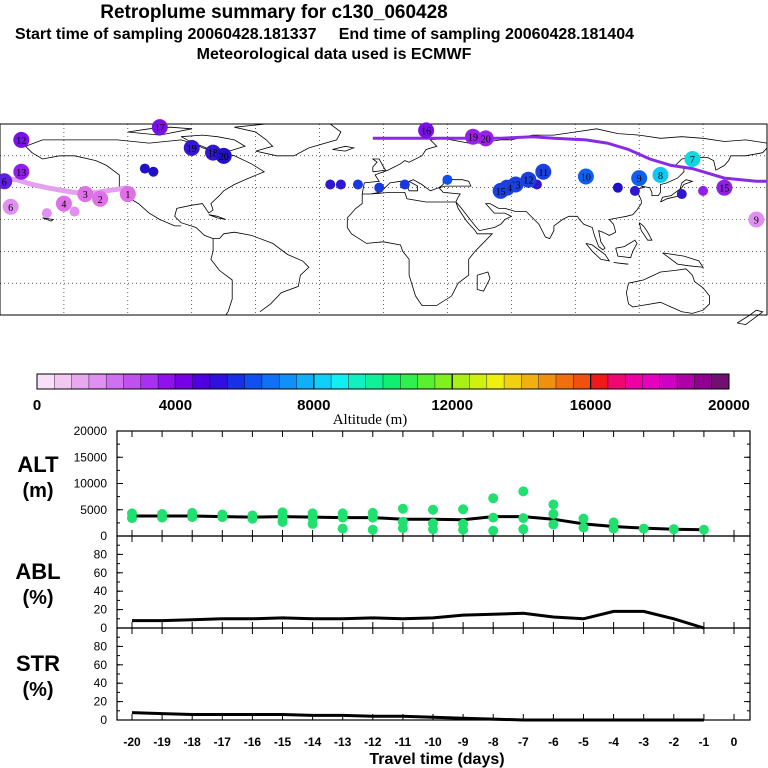  I want to click on start-time-label: Start time of sampling 20060428.181337, so click(166, 34).